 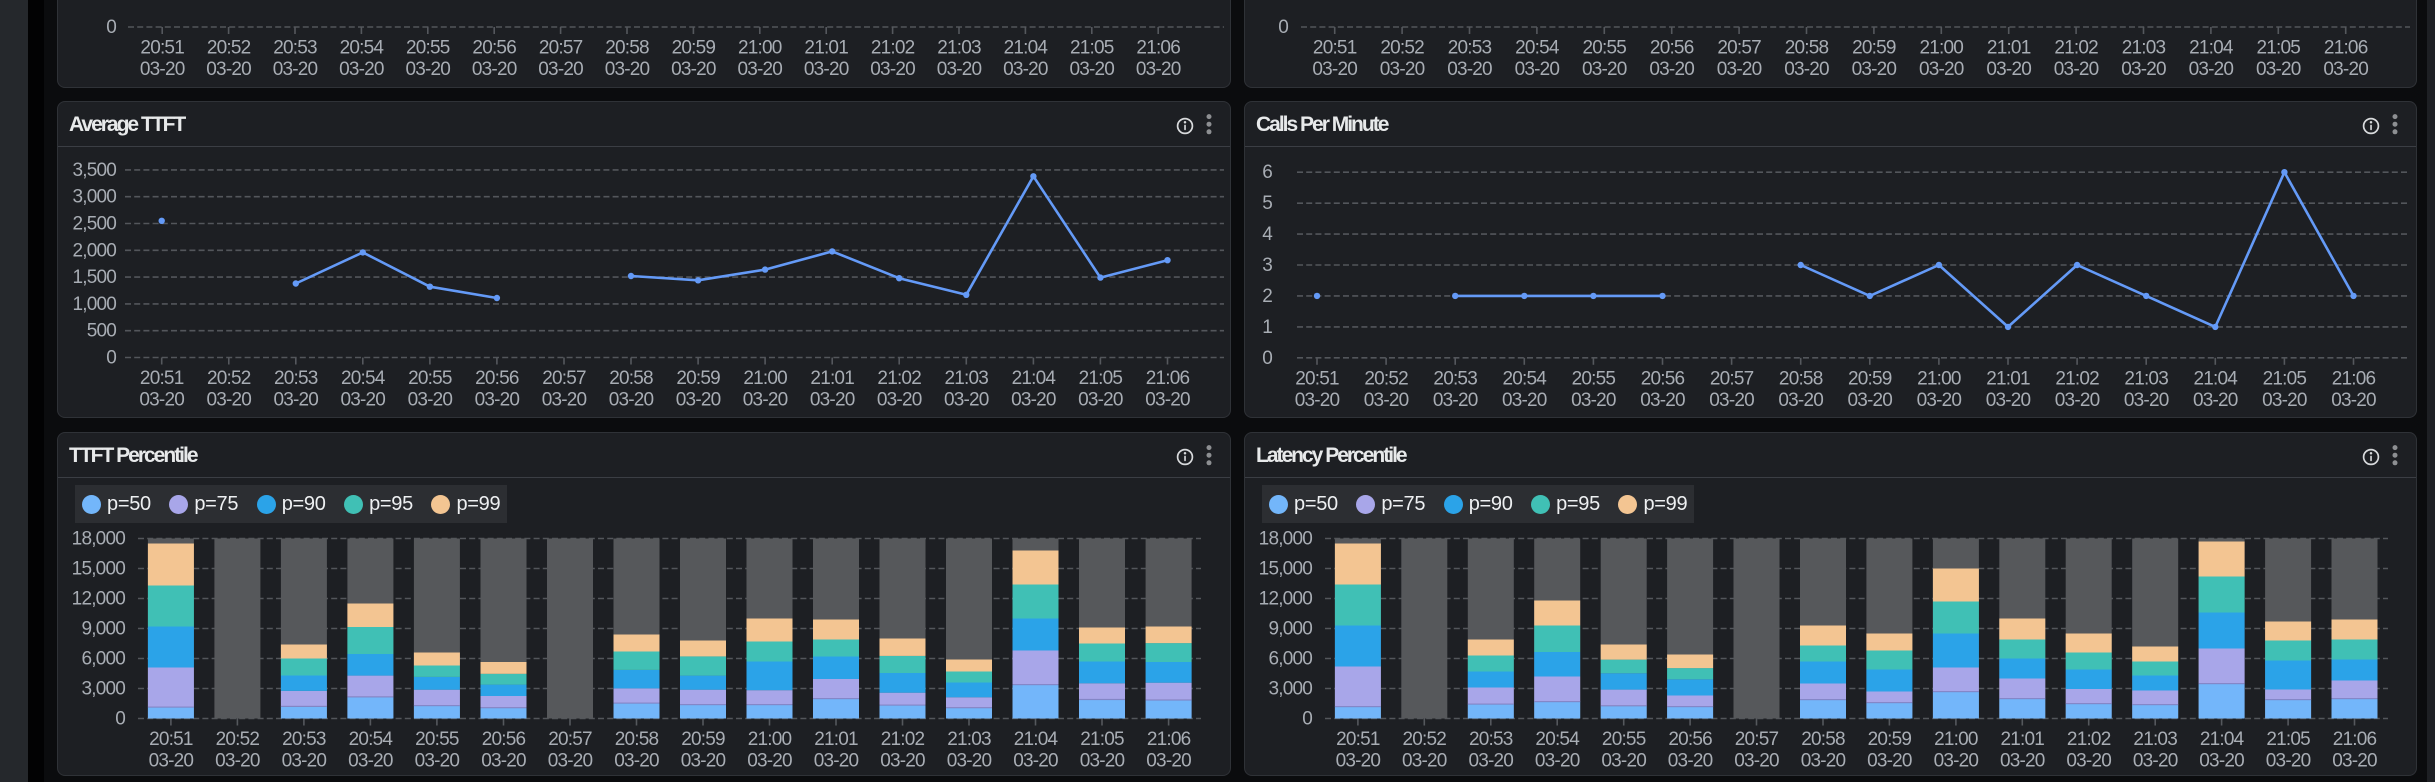 I want to click on svg-text: 2, so click(x=1267, y=296).